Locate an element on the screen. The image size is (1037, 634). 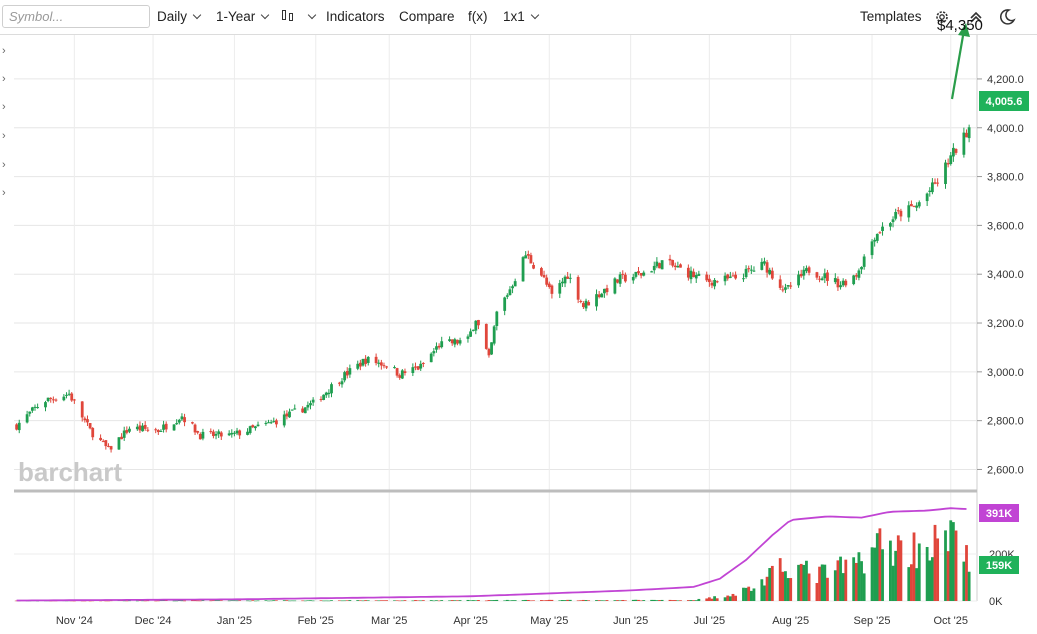
barchart-watermark: barchart is located at coordinates (70, 472).